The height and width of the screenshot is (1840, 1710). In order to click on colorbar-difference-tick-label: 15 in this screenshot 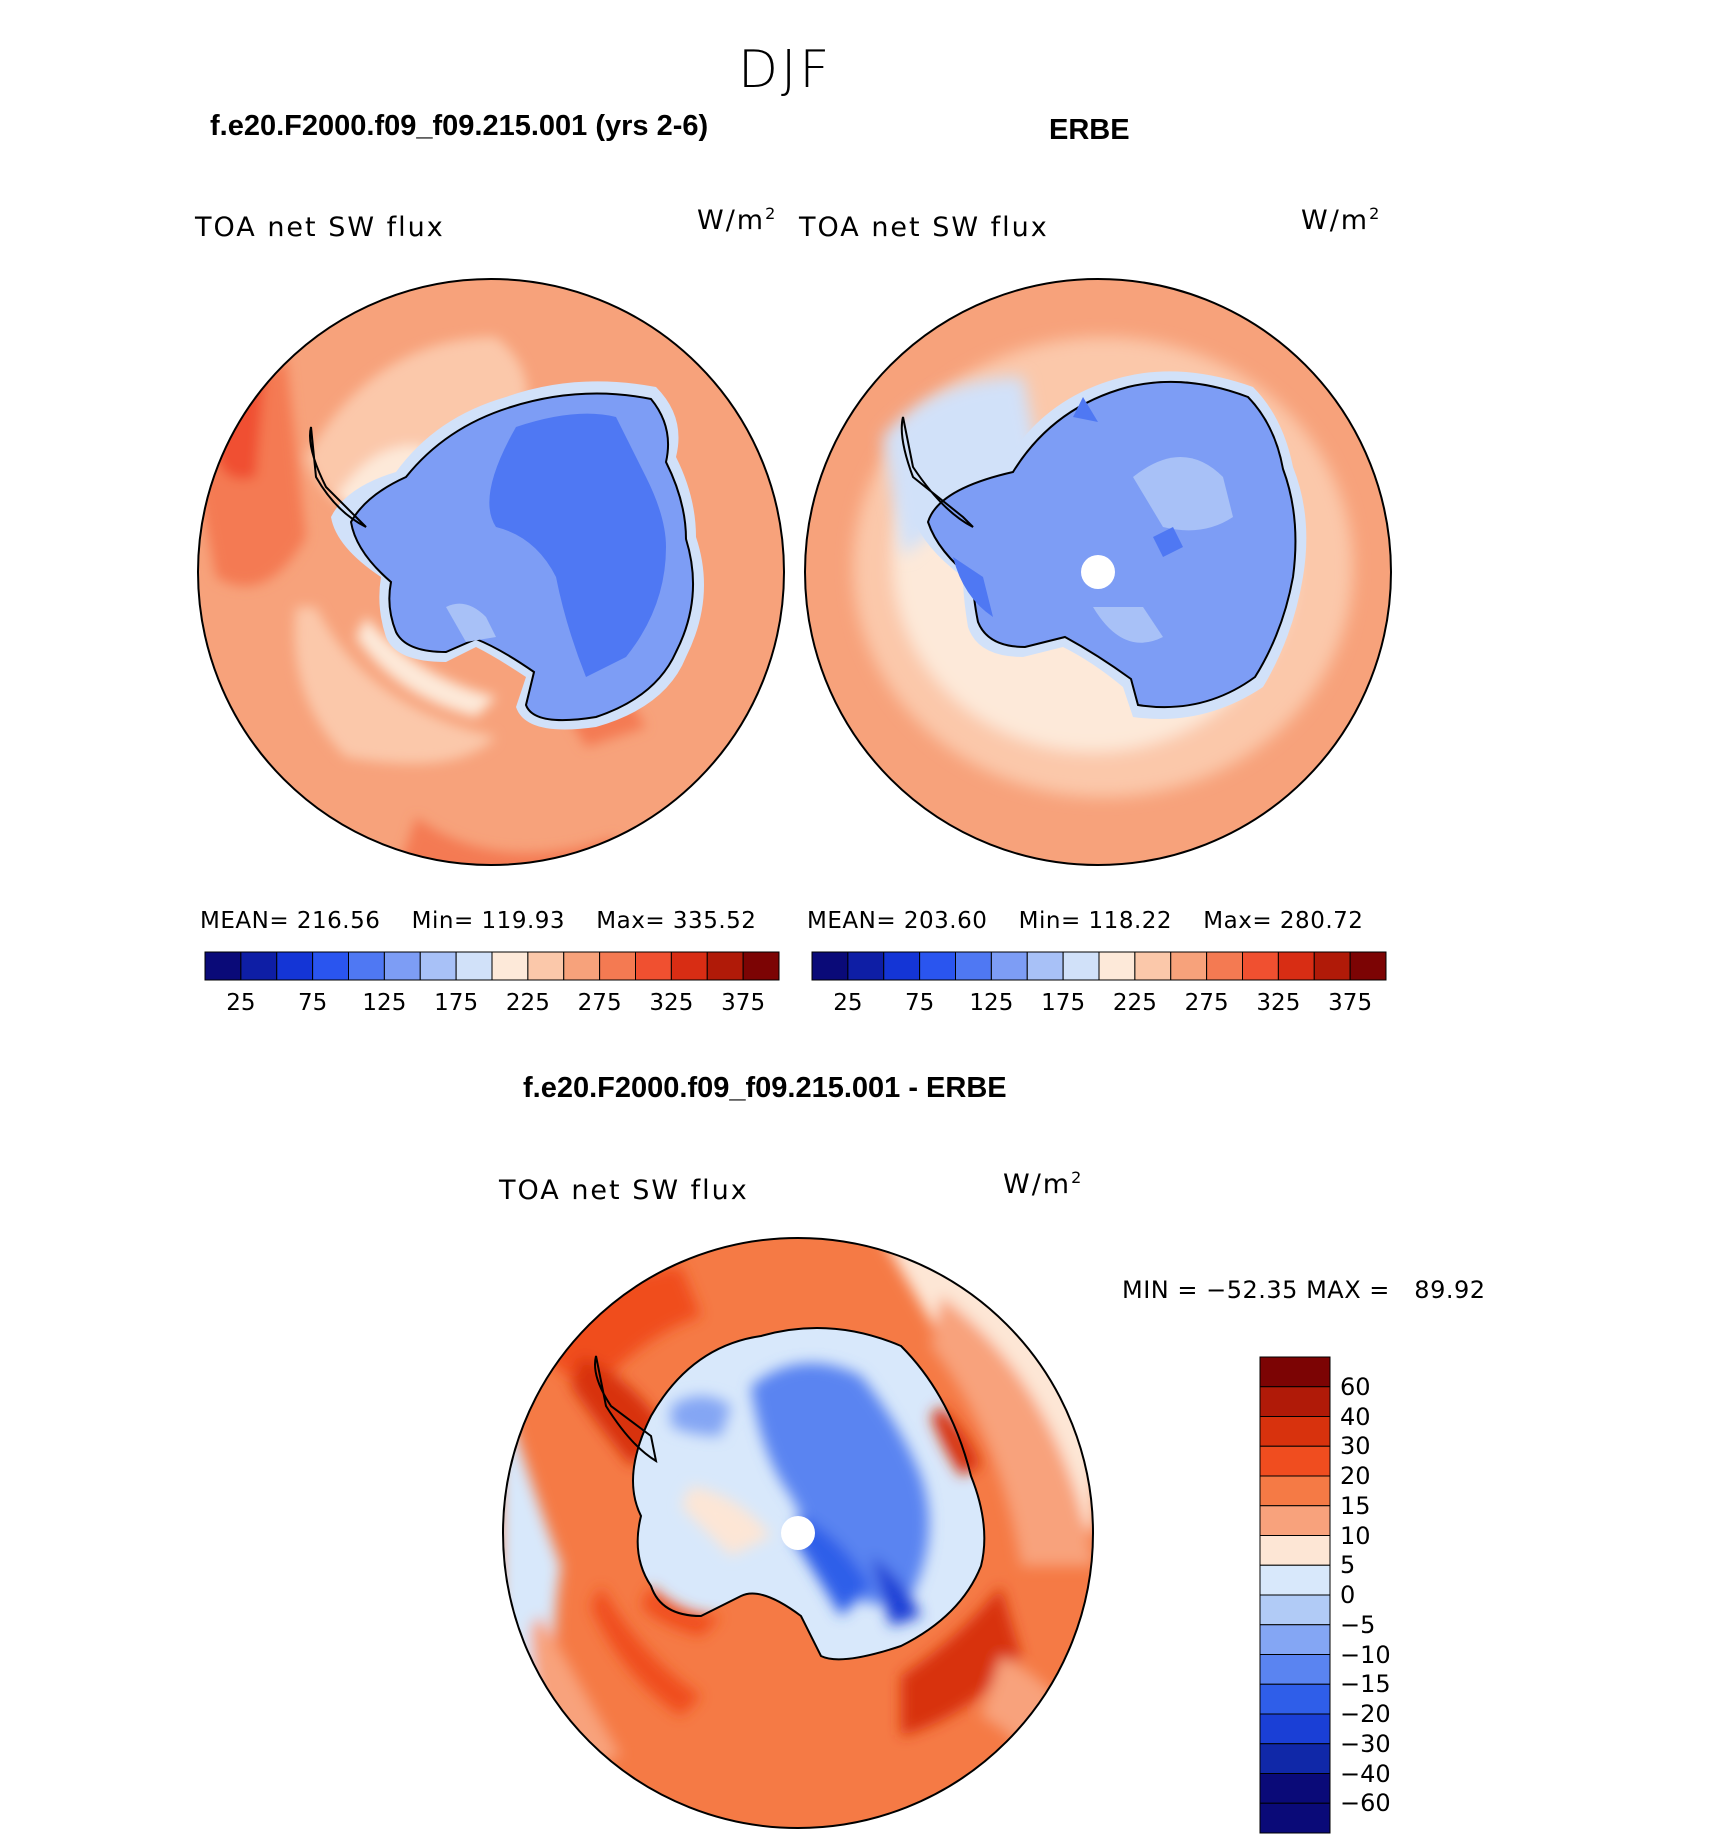, I will do `click(1355, 1505)`.